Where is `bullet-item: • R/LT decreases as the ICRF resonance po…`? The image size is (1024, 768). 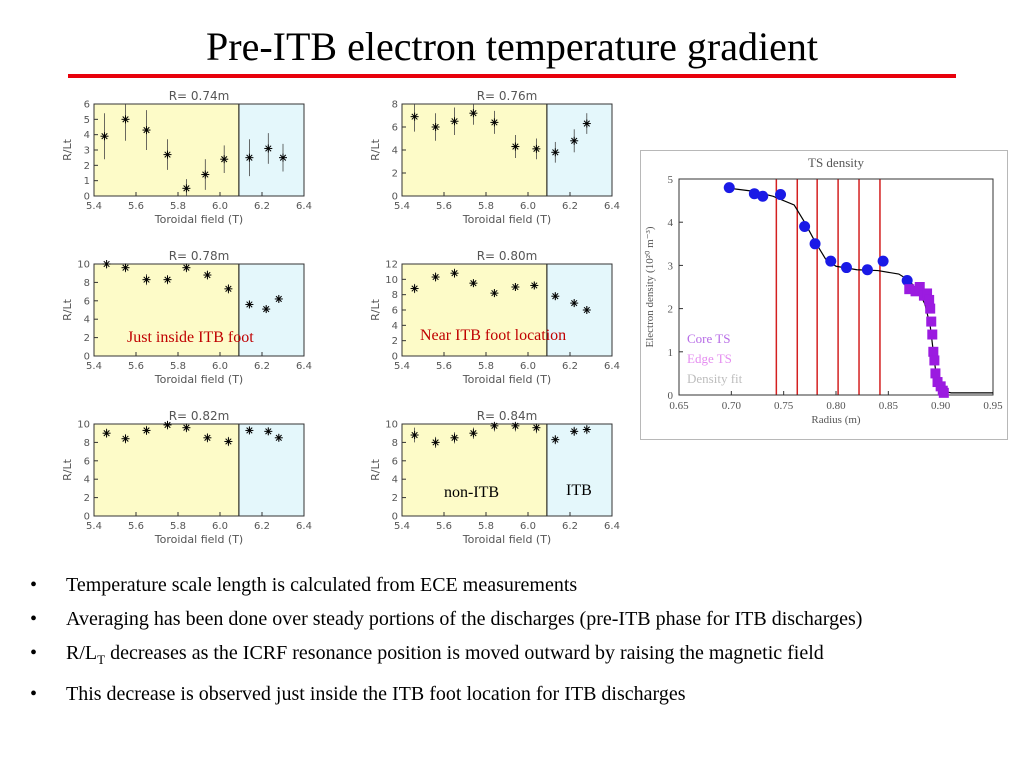 bullet-item: • R/LT decreases as the ICRF resonance po… is located at coordinates (510, 656).